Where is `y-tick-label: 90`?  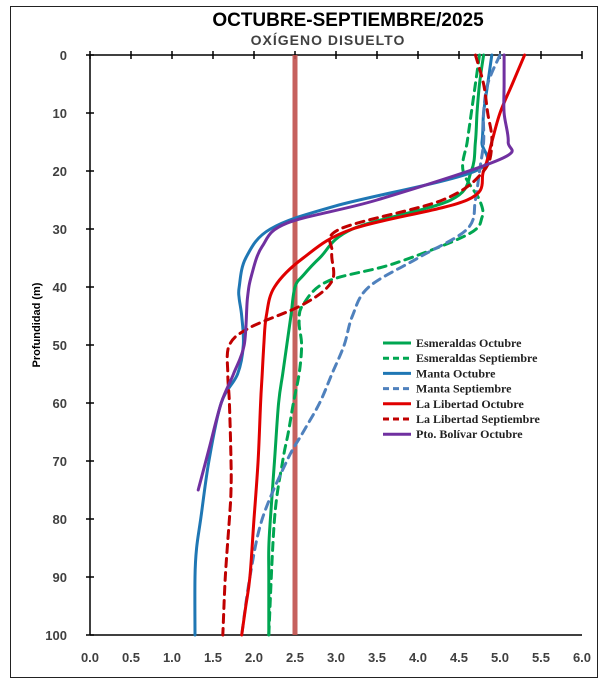
y-tick-label: 90 is located at coordinates (60, 577).